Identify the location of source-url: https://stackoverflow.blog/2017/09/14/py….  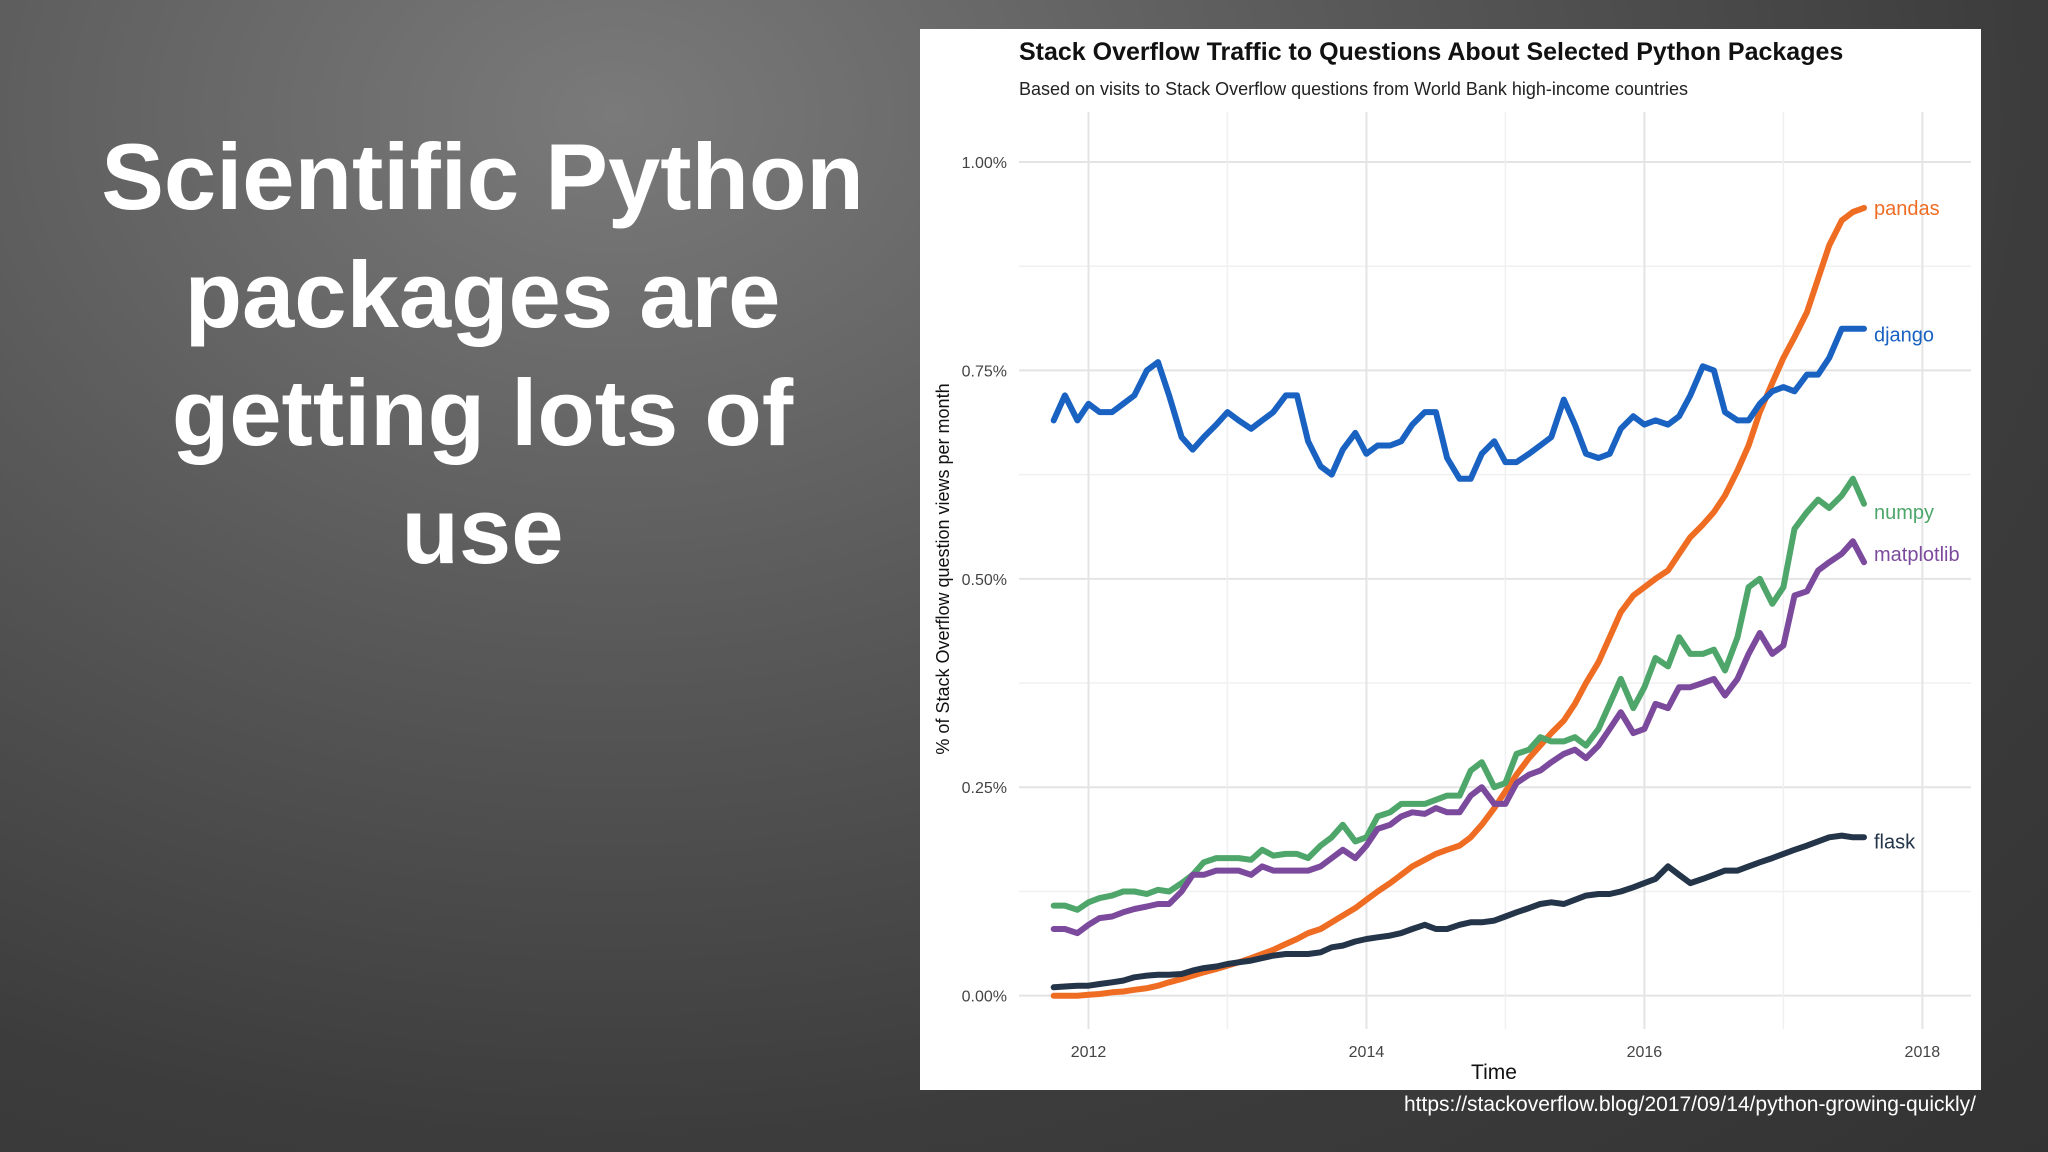
(1690, 1104).